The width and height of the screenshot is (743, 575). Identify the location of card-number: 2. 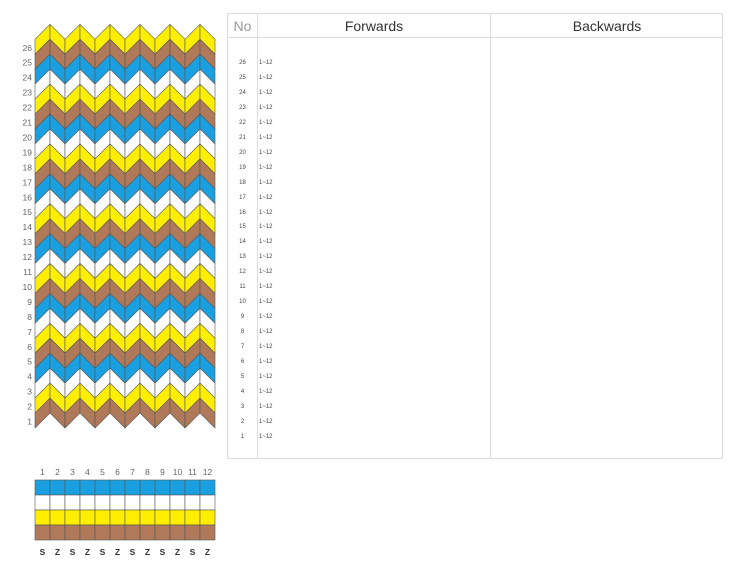
(57, 472).